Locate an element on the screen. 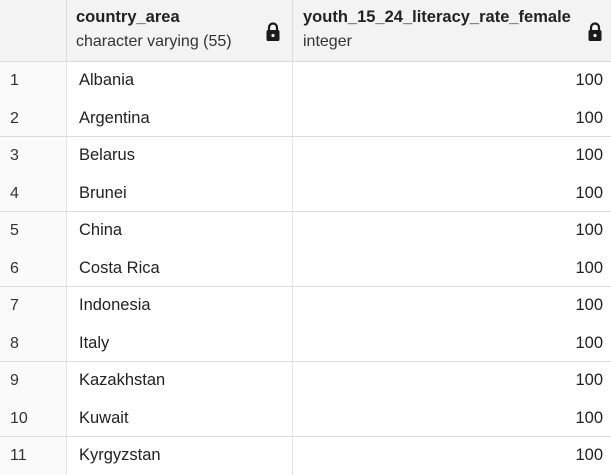 The width and height of the screenshot is (611, 475). cell-country-area: Albania is located at coordinates (180, 81).